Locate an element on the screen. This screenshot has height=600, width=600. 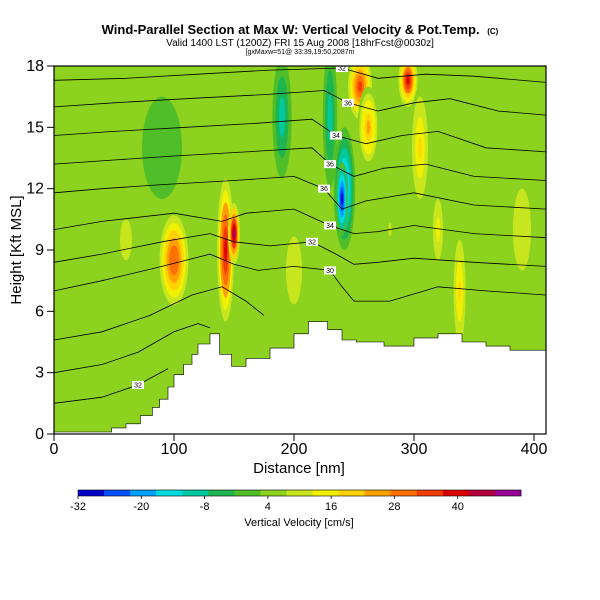
y-tick-label-3: 9 is located at coordinates (39, 250).